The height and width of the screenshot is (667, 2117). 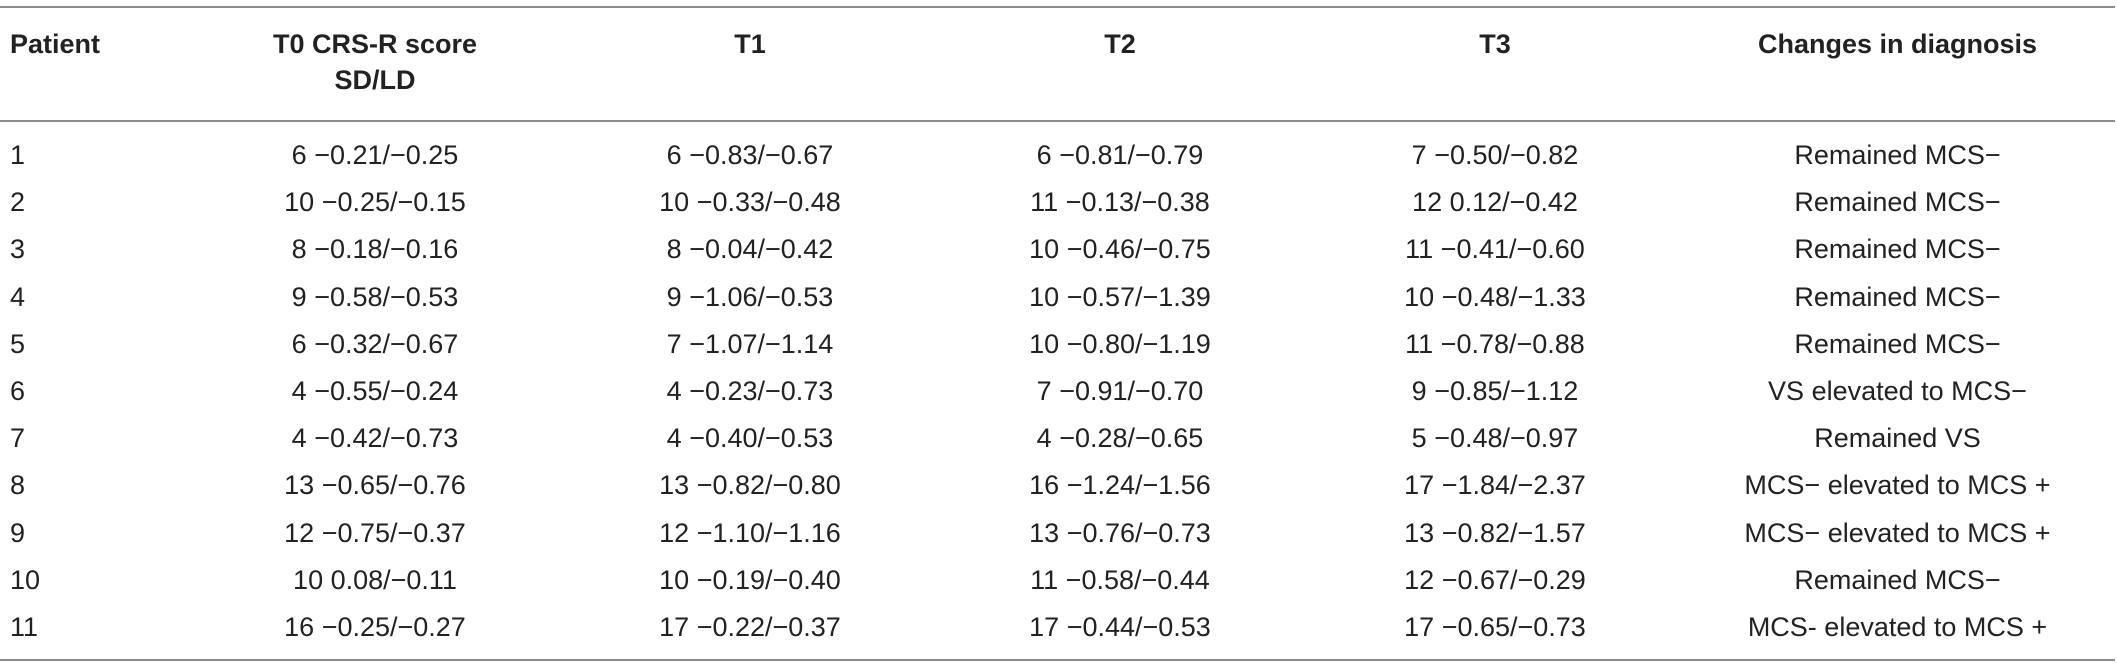 What do you see at coordinates (750, 626) in the screenshot?
I see `cell-t1: 17 −0.22/−0.37` at bounding box center [750, 626].